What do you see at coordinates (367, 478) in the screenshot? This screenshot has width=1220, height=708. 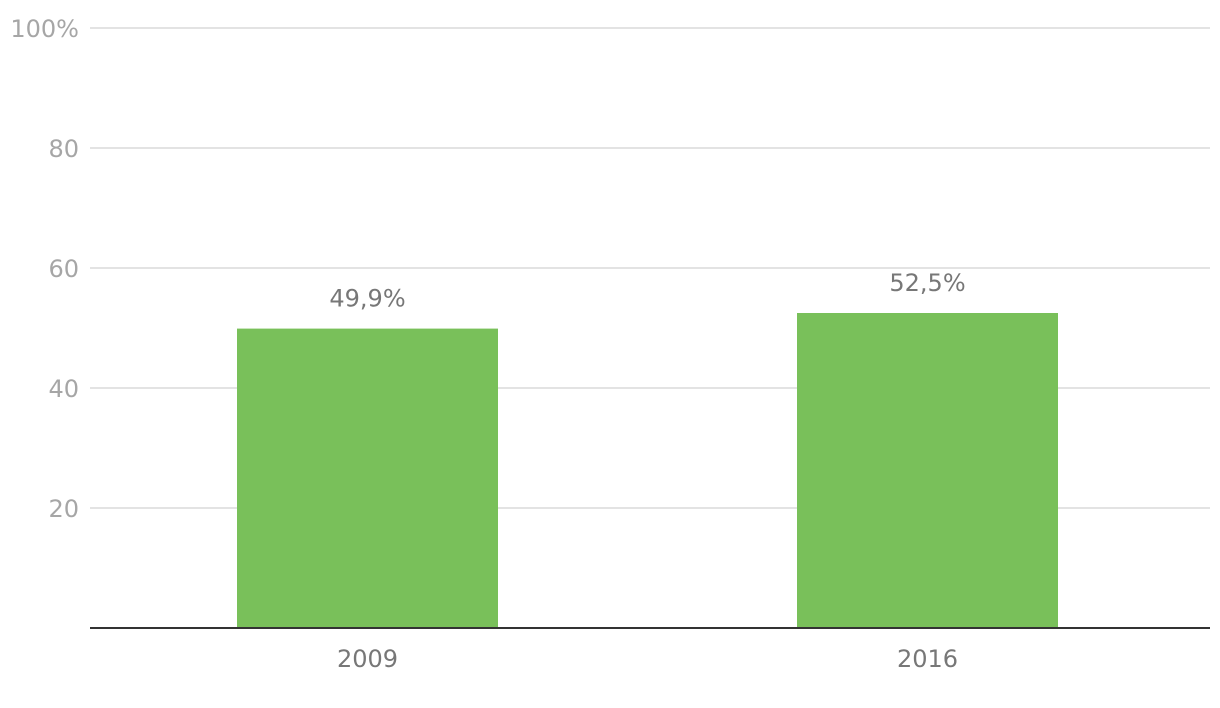 I see `bar-2009` at bounding box center [367, 478].